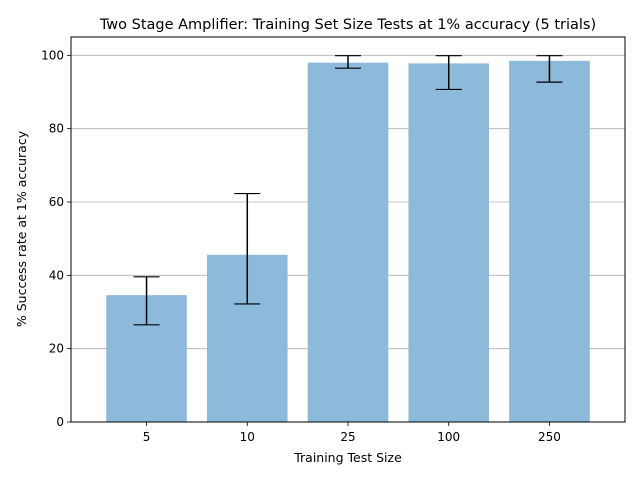 This screenshot has height=480, width=640. I want to click on x-axis-ticks: 5 10 25 100 250, so click(352, 433).